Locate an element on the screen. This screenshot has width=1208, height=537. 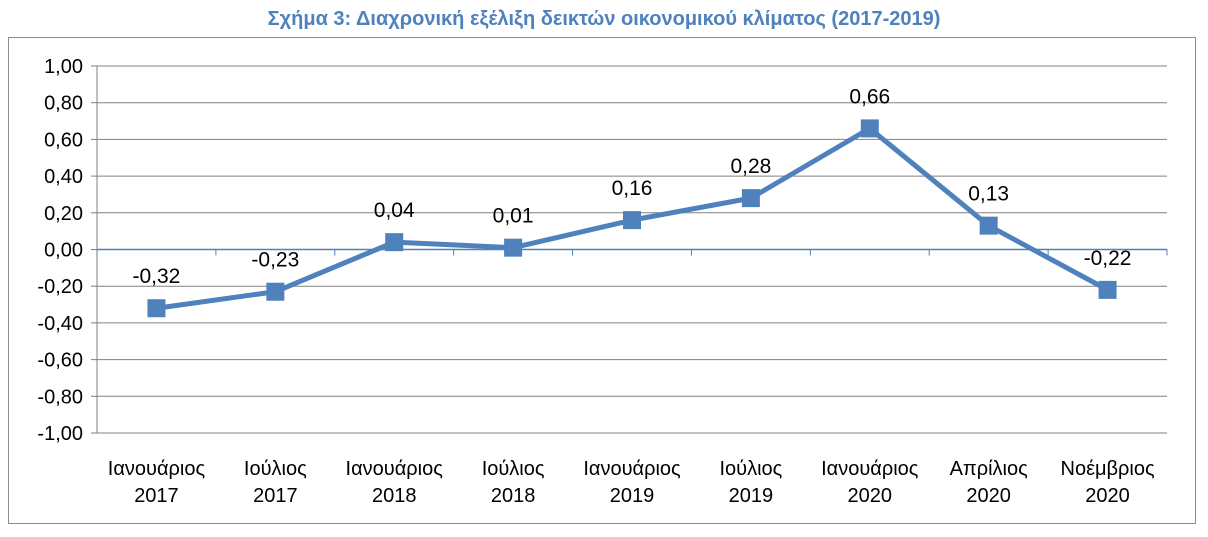
data-label: 0,16 is located at coordinates (632, 188).